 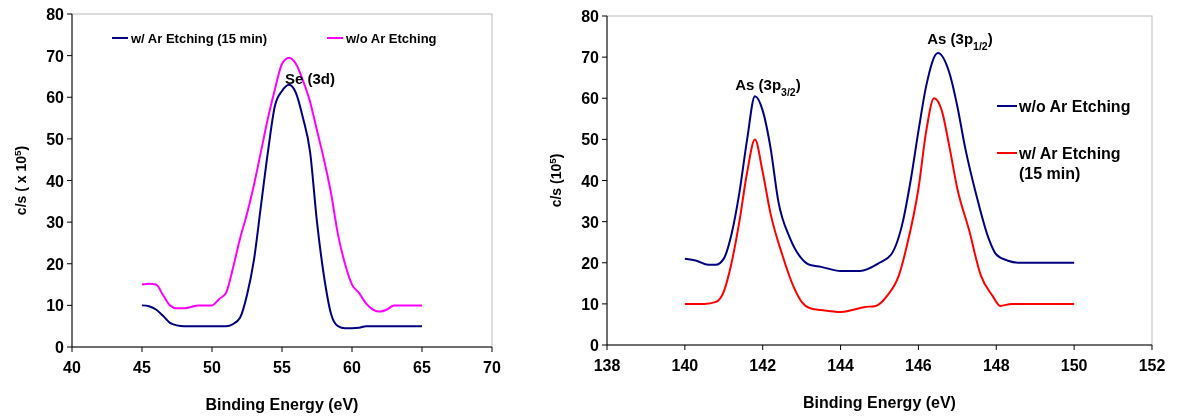 I want to click on x-tick-label: 70, so click(x=492, y=367).